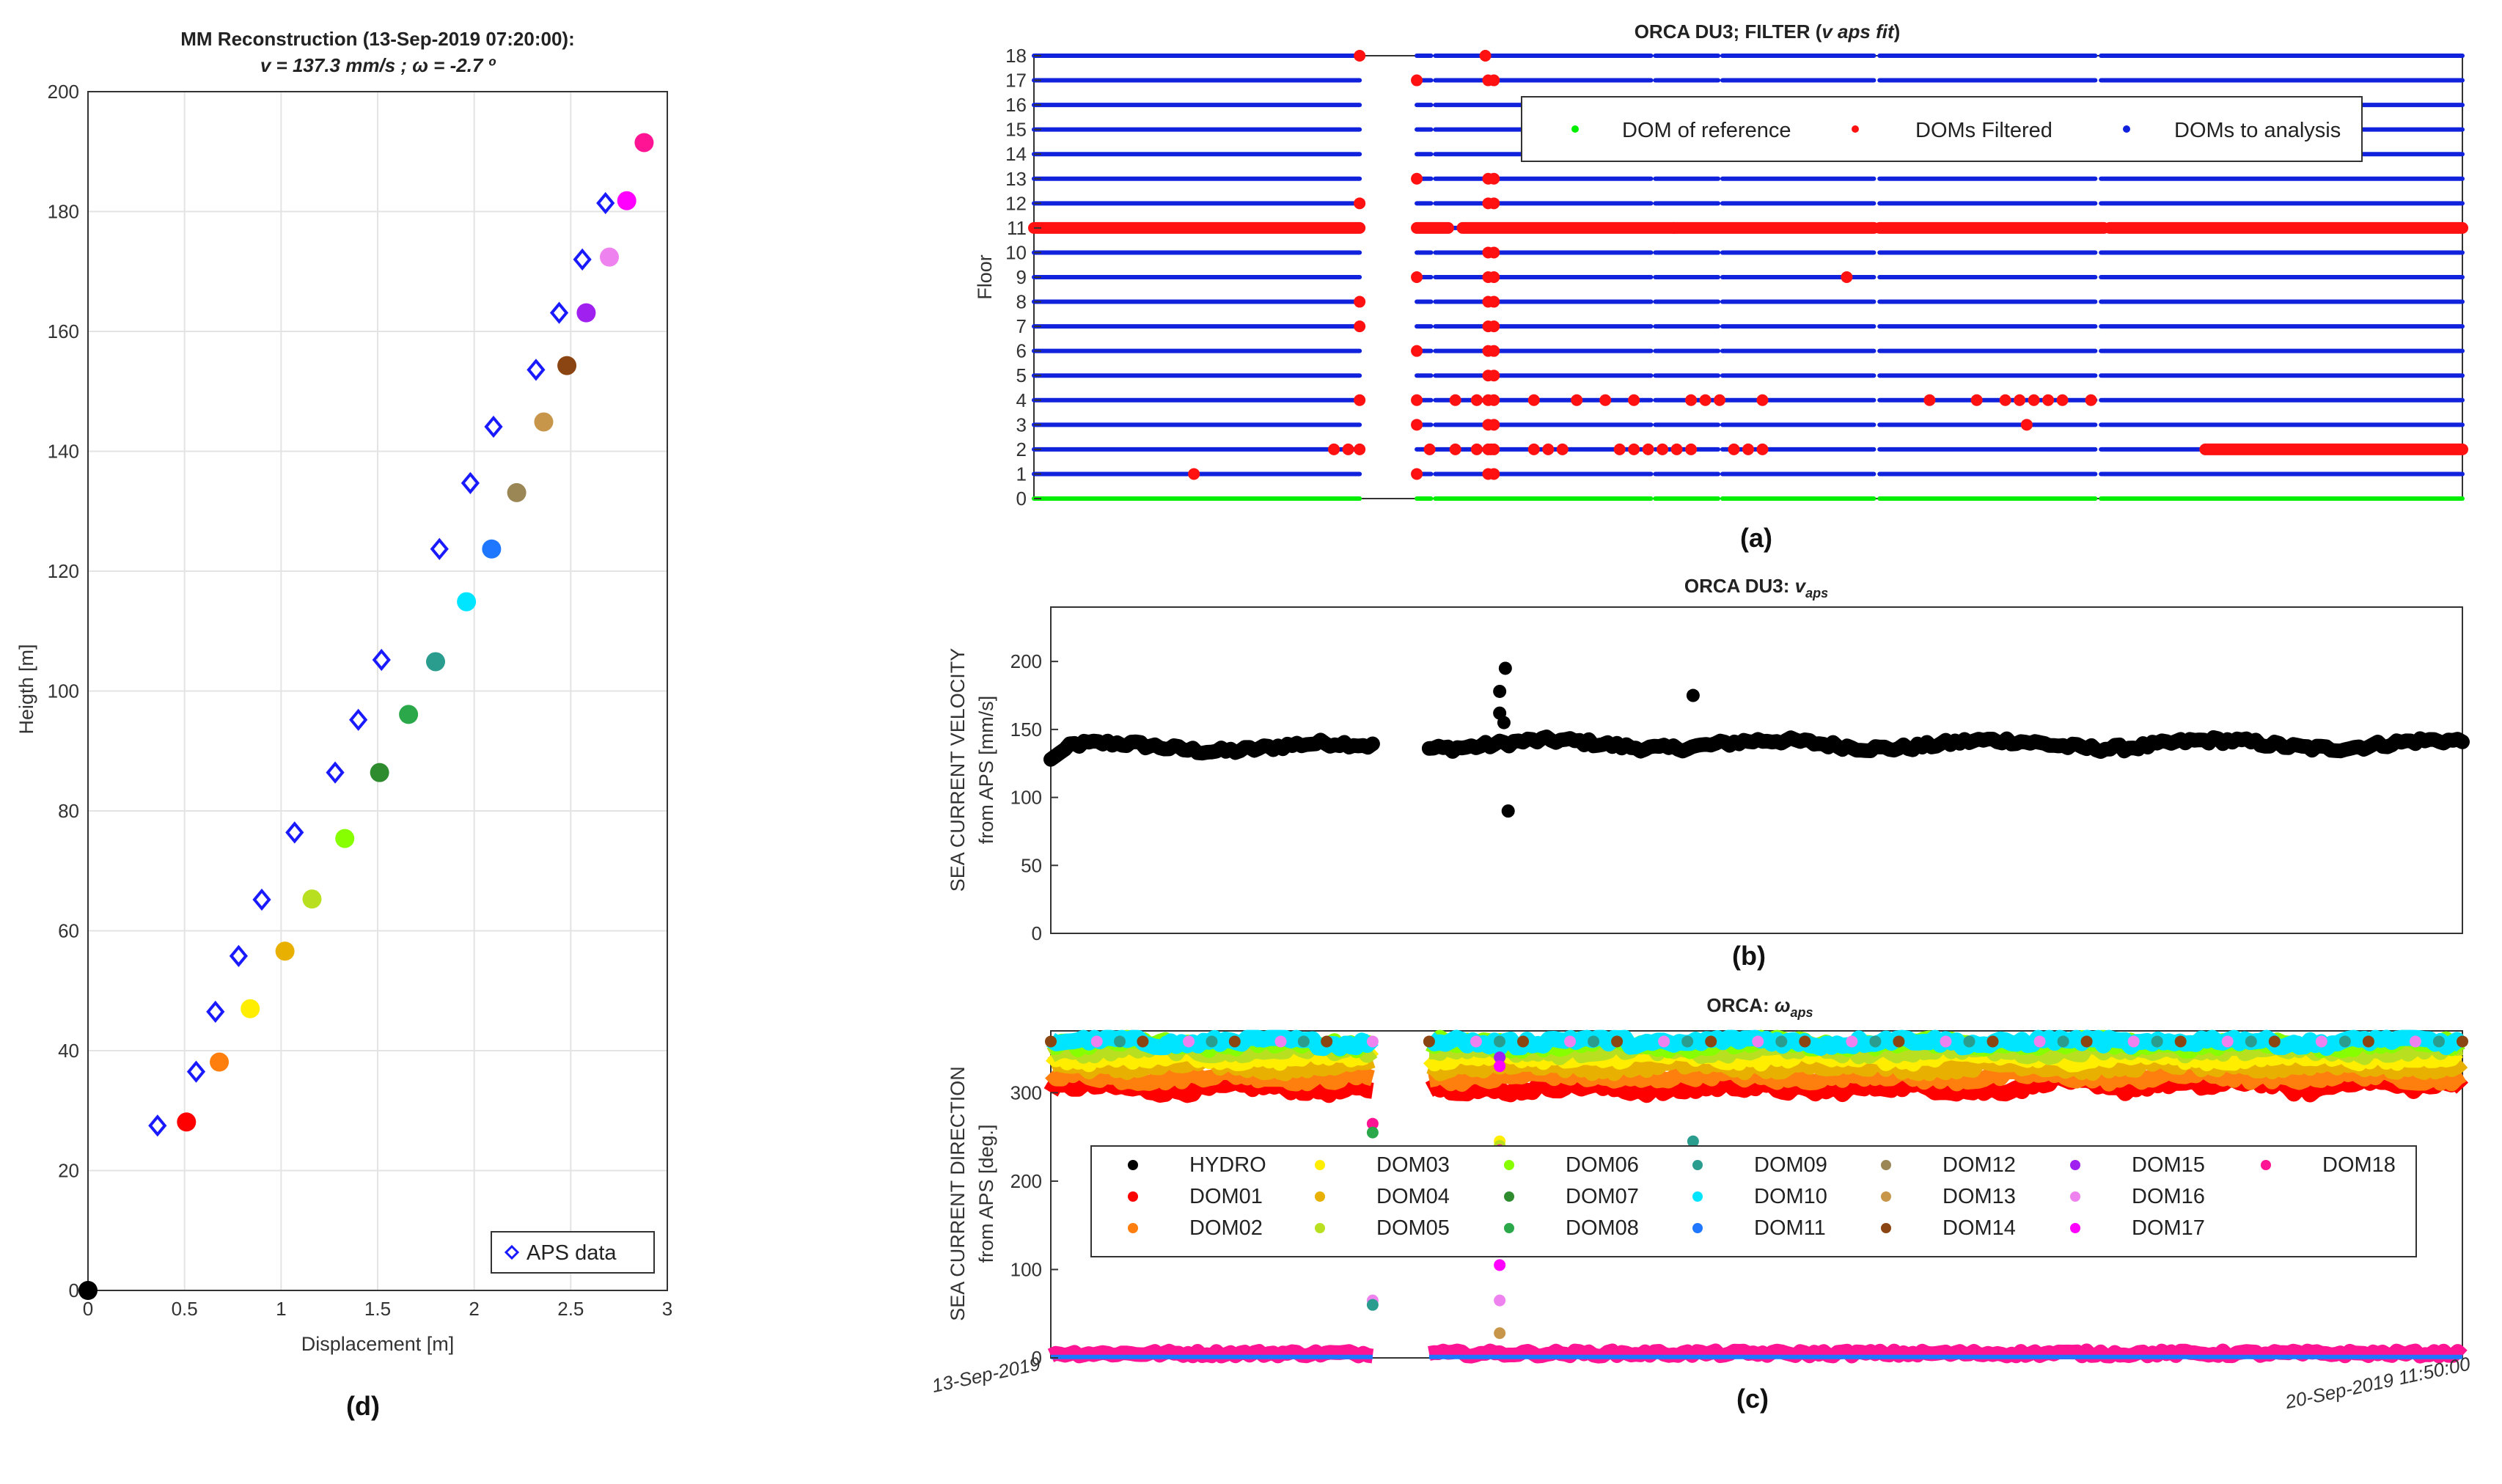 The height and width of the screenshot is (1484, 2502). What do you see at coordinates (1022, 277) in the screenshot?
I see `panel-a-ytick: 9` at bounding box center [1022, 277].